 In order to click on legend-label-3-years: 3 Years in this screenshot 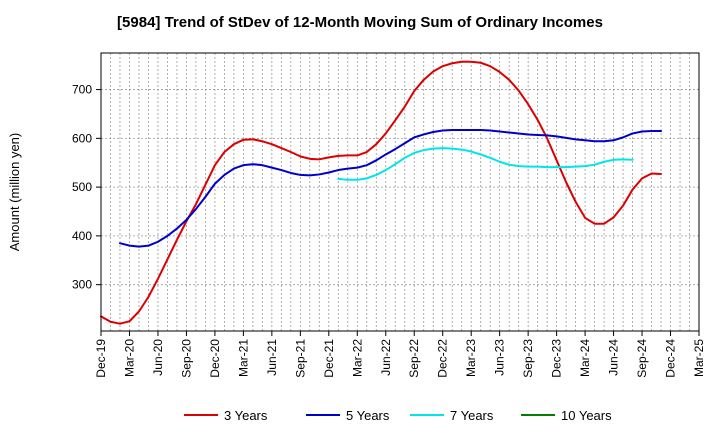, I will do `click(246, 415)`.